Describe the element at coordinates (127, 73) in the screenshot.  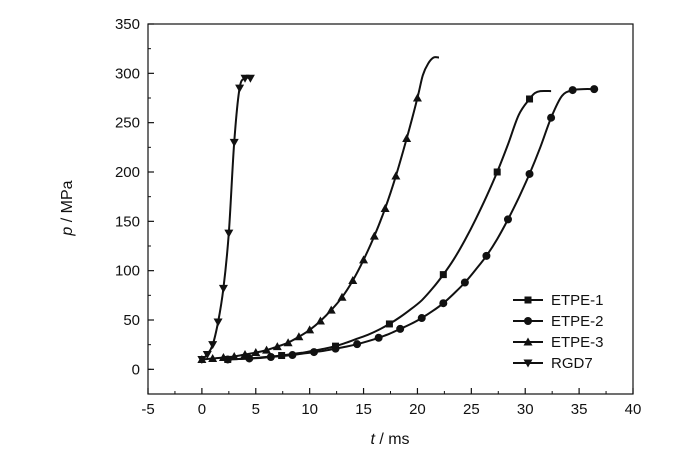
I see `y-tick-label-6: 300` at that location.